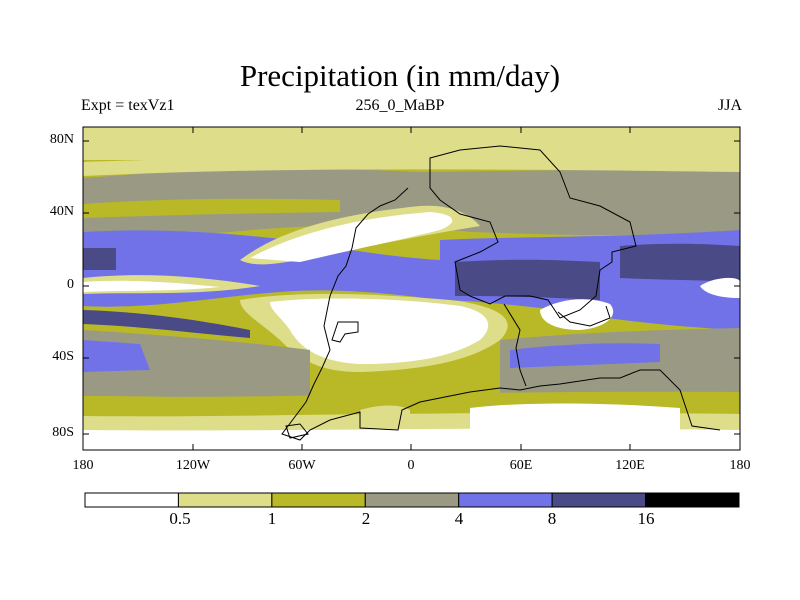 The image size is (800, 600). What do you see at coordinates (459, 518) in the screenshot?
I see `colorbar-label: 4` at bounding box center [459, 518].